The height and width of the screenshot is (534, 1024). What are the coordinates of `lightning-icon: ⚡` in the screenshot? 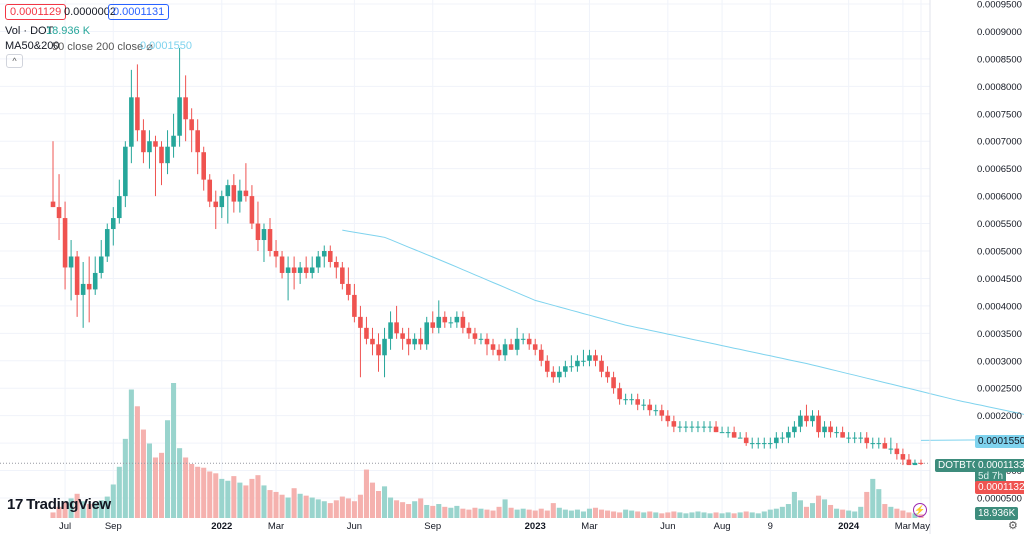 It's located at (920, 510).